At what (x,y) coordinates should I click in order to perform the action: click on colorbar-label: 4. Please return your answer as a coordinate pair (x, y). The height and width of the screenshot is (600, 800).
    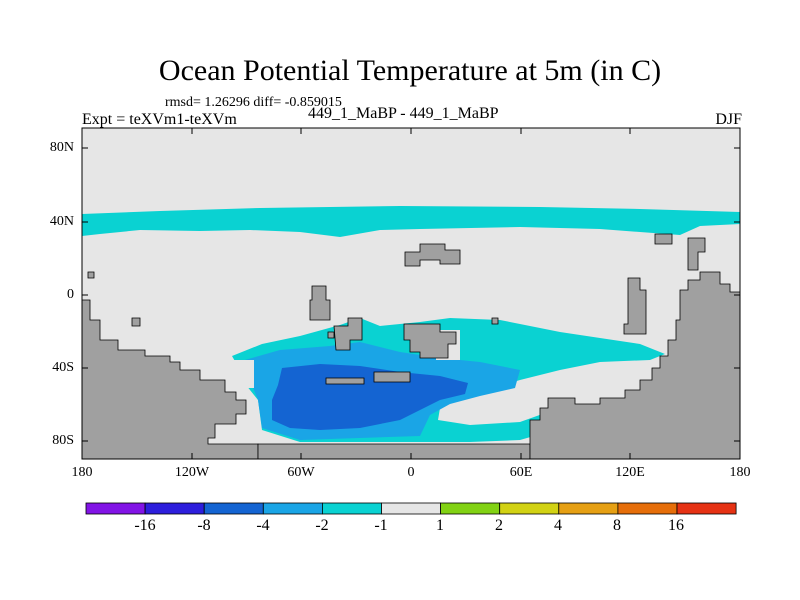
    Looking at the image, I should click on (558, 525).